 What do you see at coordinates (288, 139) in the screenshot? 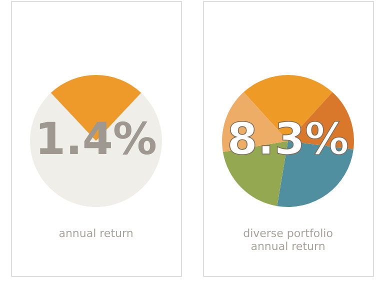
I see `text: 8.3%` at bounding box center [288, 139].